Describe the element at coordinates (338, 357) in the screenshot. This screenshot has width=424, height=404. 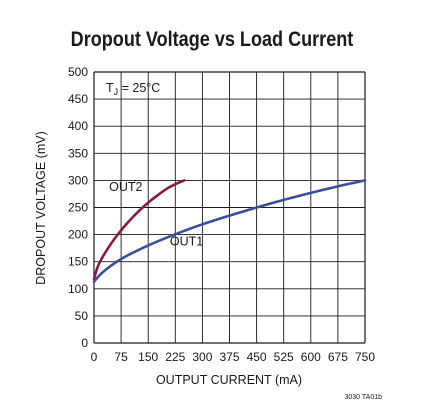
I see `x-tick-label: 675` at that location.